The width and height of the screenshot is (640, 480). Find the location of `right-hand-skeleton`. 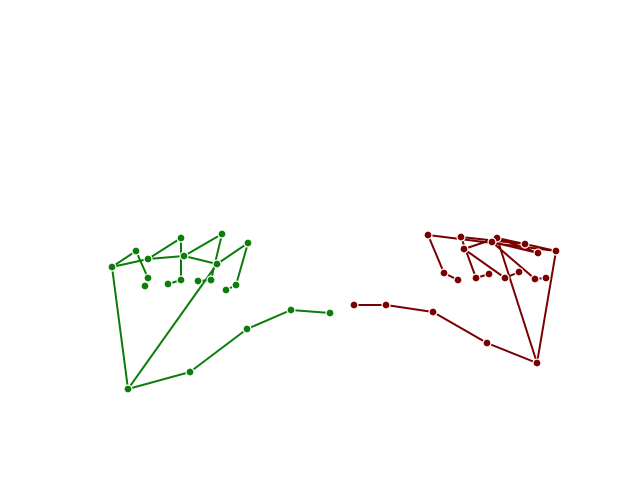

right-hand-skeleton is located at coordinates (455, 299).